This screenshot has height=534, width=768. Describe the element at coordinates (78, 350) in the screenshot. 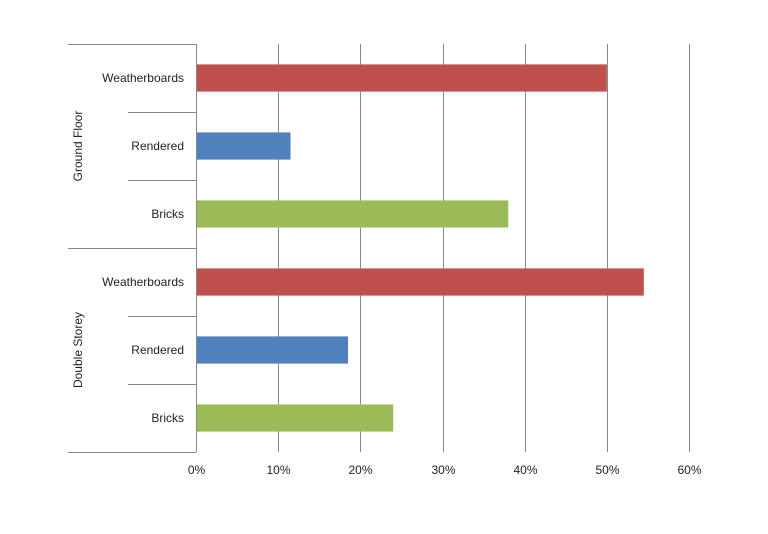

I see `group-label: Double Storey` at that location.